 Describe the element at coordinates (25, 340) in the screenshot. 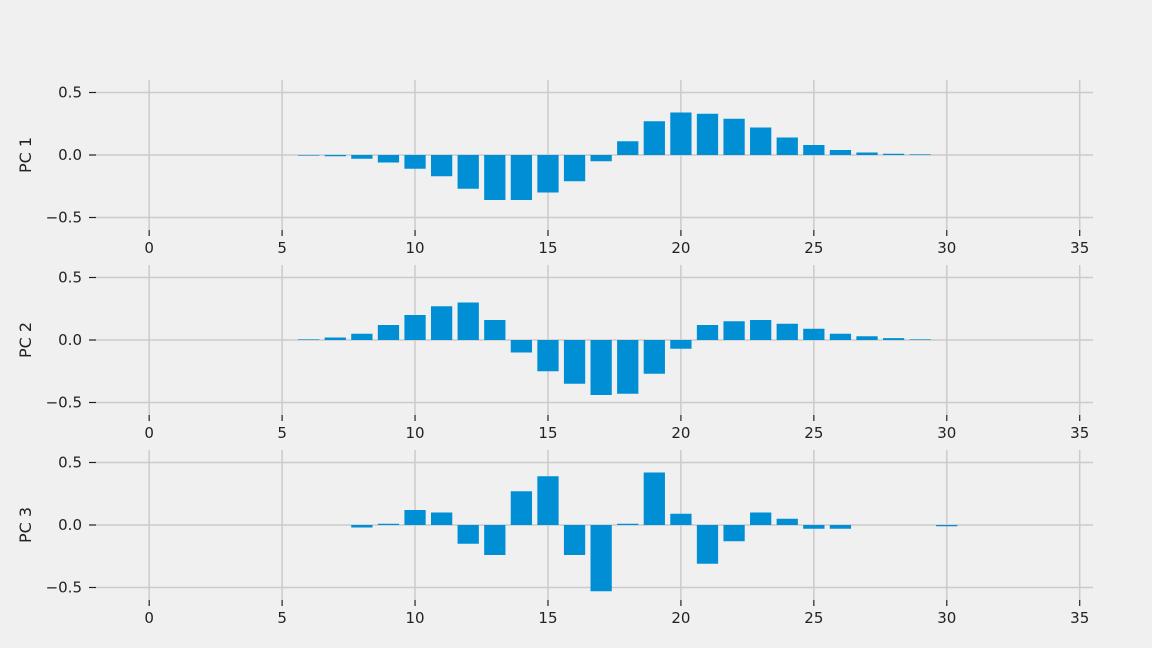

I see `y-axis-label: PC 2` at that location.